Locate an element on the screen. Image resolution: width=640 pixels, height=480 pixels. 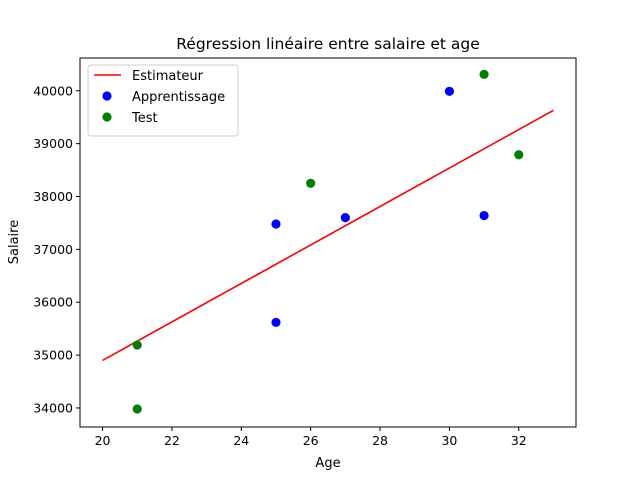
x-tick-label-3: 26 is located at coordinates (311, 440).